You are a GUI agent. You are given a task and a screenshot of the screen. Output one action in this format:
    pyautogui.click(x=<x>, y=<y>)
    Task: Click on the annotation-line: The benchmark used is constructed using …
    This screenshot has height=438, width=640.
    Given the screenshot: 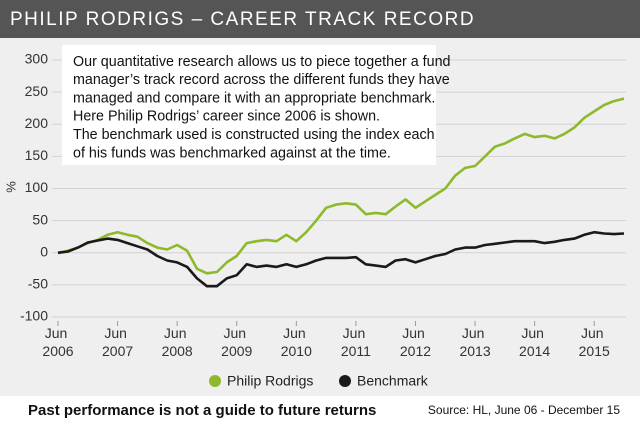 What is the action you would take?
    pyautogui.click(x=254, y=135)
    